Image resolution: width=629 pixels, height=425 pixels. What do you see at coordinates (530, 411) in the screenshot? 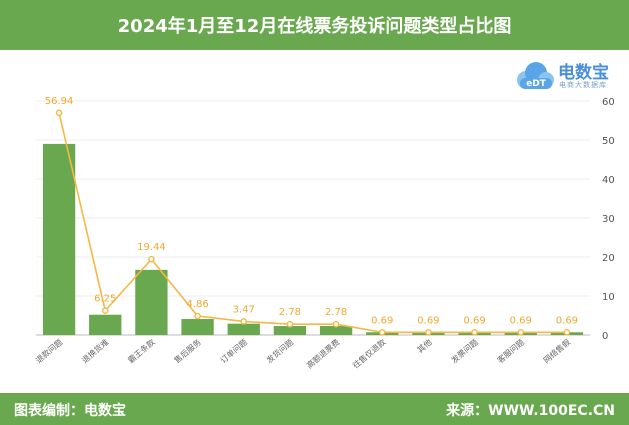
I see `footer-source: 来源：WWW.100EC.CN` at bounding box center [530, 411].